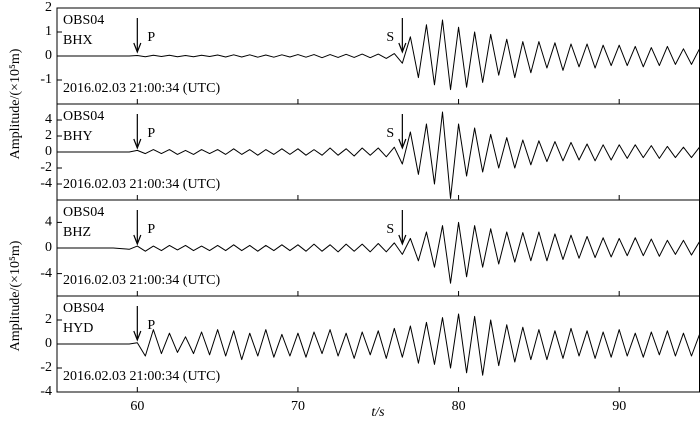  Describe the element at coordinates (77, 232) in the screenshot. I see `channel-label: BHZ` at that location.